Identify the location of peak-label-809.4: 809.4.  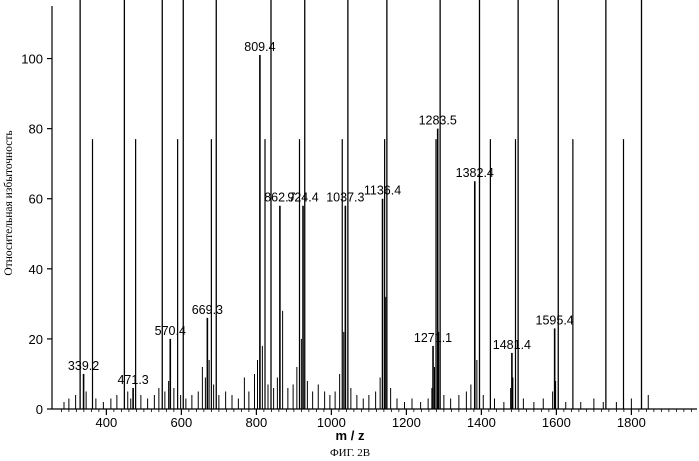
(259, 47).